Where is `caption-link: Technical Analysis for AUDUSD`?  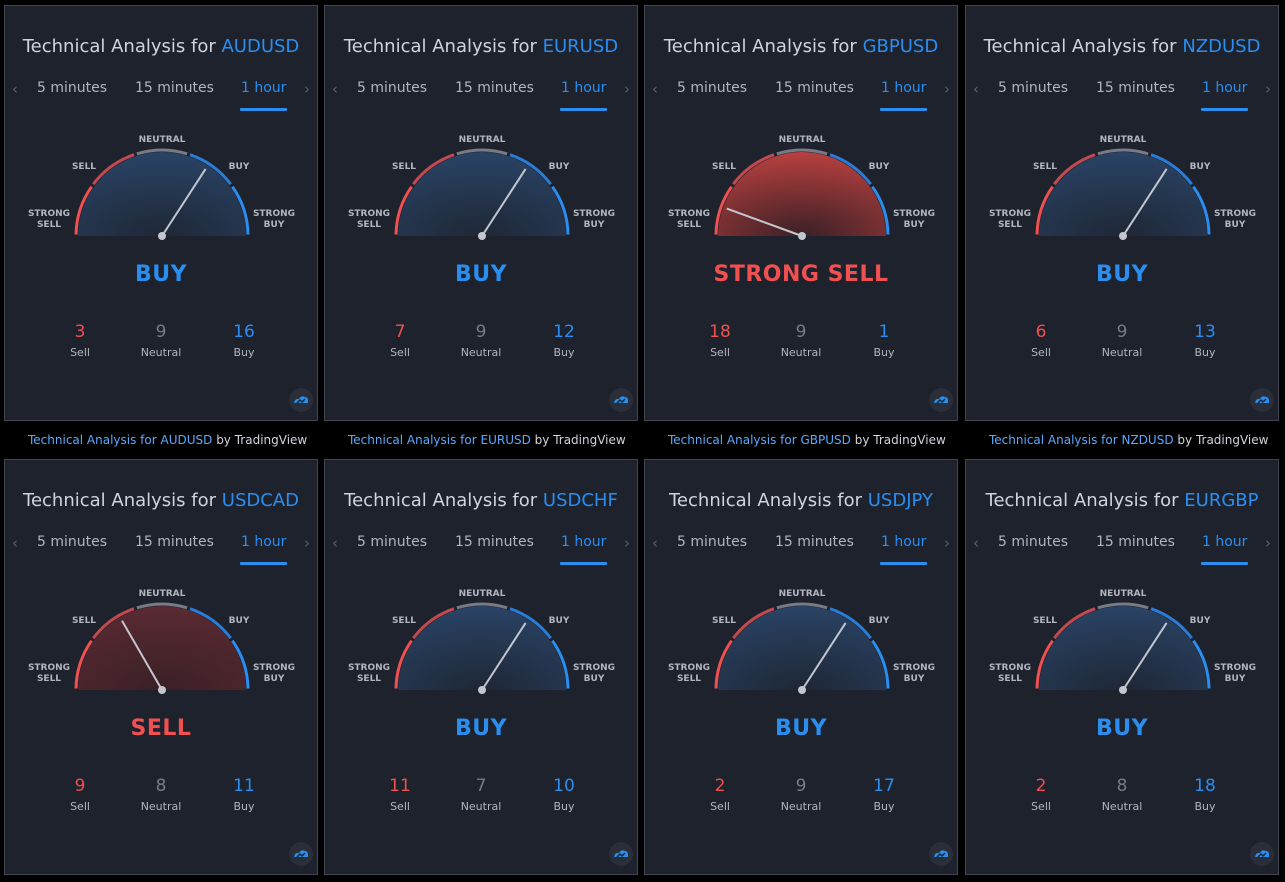
caption-link: Technical Analysis for AUDUSD is located at coordinates (120, 440).